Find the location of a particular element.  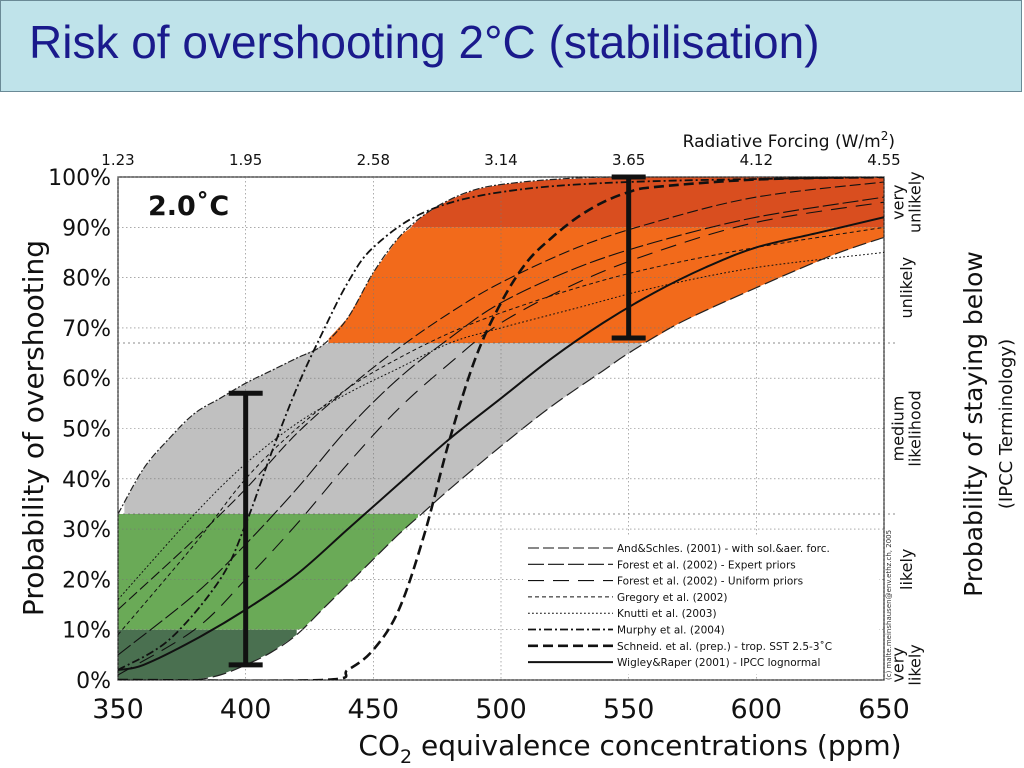

y-axis-label: Probability of overshooting is located at coordinates (33, 428).